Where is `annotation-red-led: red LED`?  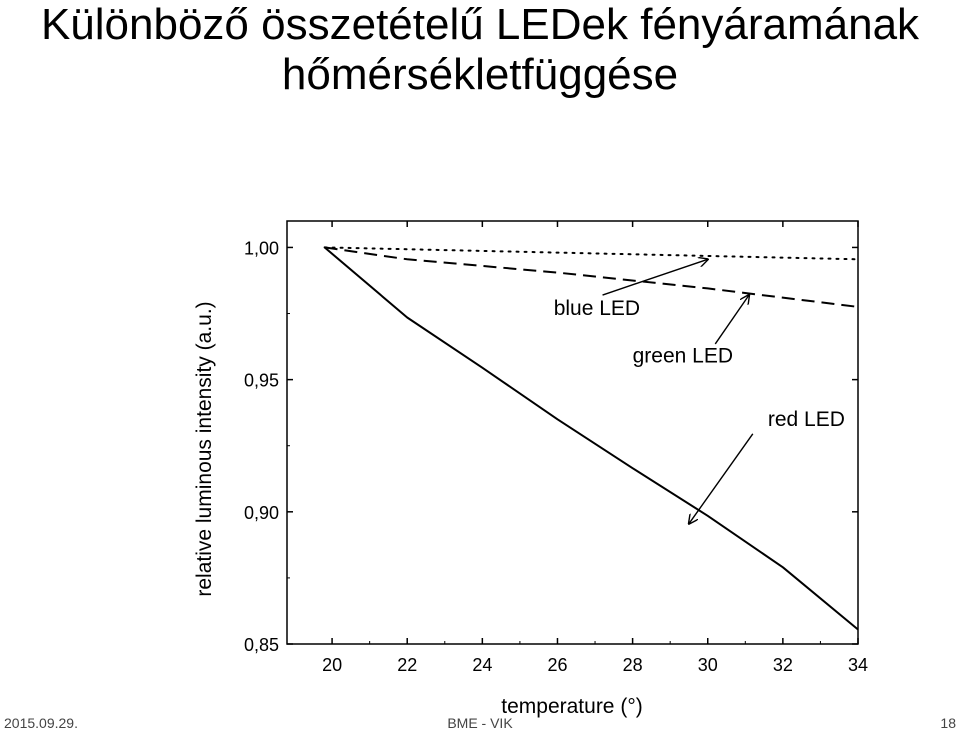 annotation-red-led: red LED is located at coordinates (806, 419).